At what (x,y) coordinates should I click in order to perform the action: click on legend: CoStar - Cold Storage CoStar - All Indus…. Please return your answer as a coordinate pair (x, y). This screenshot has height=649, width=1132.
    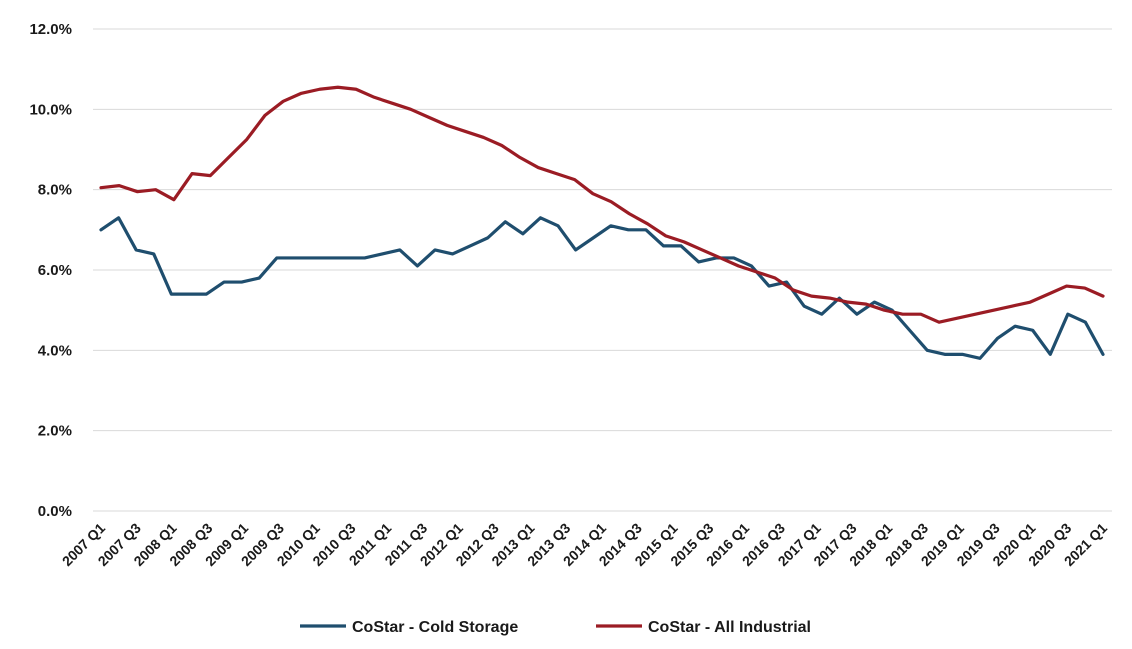
    Looking at the image, I should click on (555, 627).